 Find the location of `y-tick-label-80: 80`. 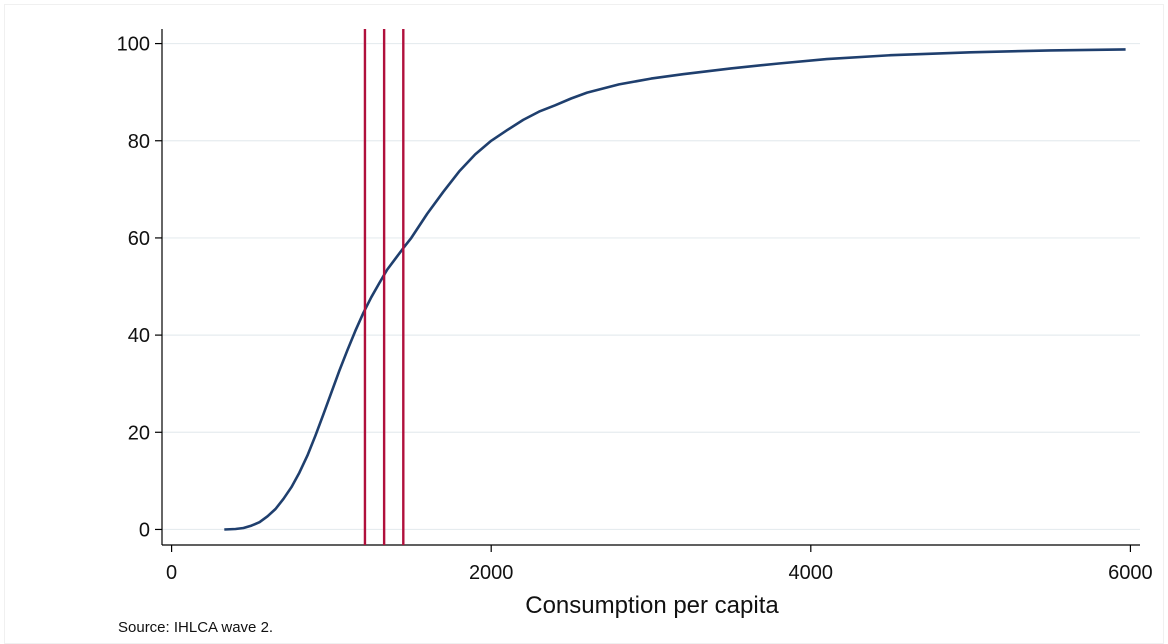

y-tick-label-80: 80 is located at coordinates (139, 142).